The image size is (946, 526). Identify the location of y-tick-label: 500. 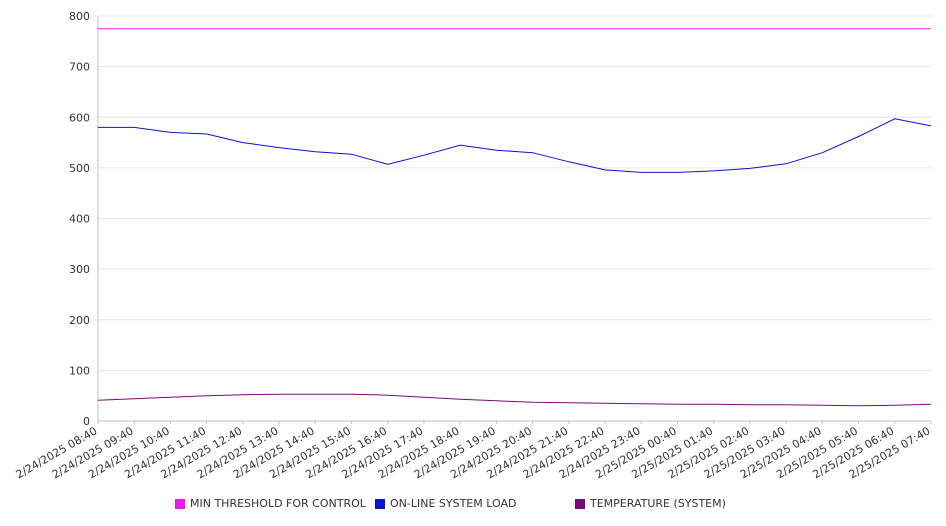
(79, 168).